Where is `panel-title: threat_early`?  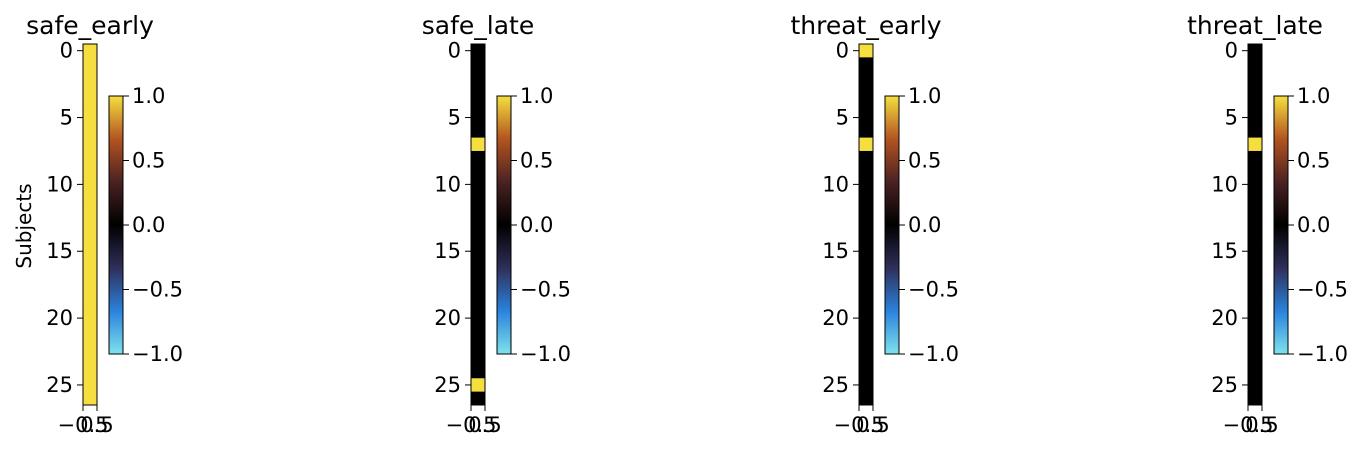
panel-title: threat_early is located at coordinates (865, 25).